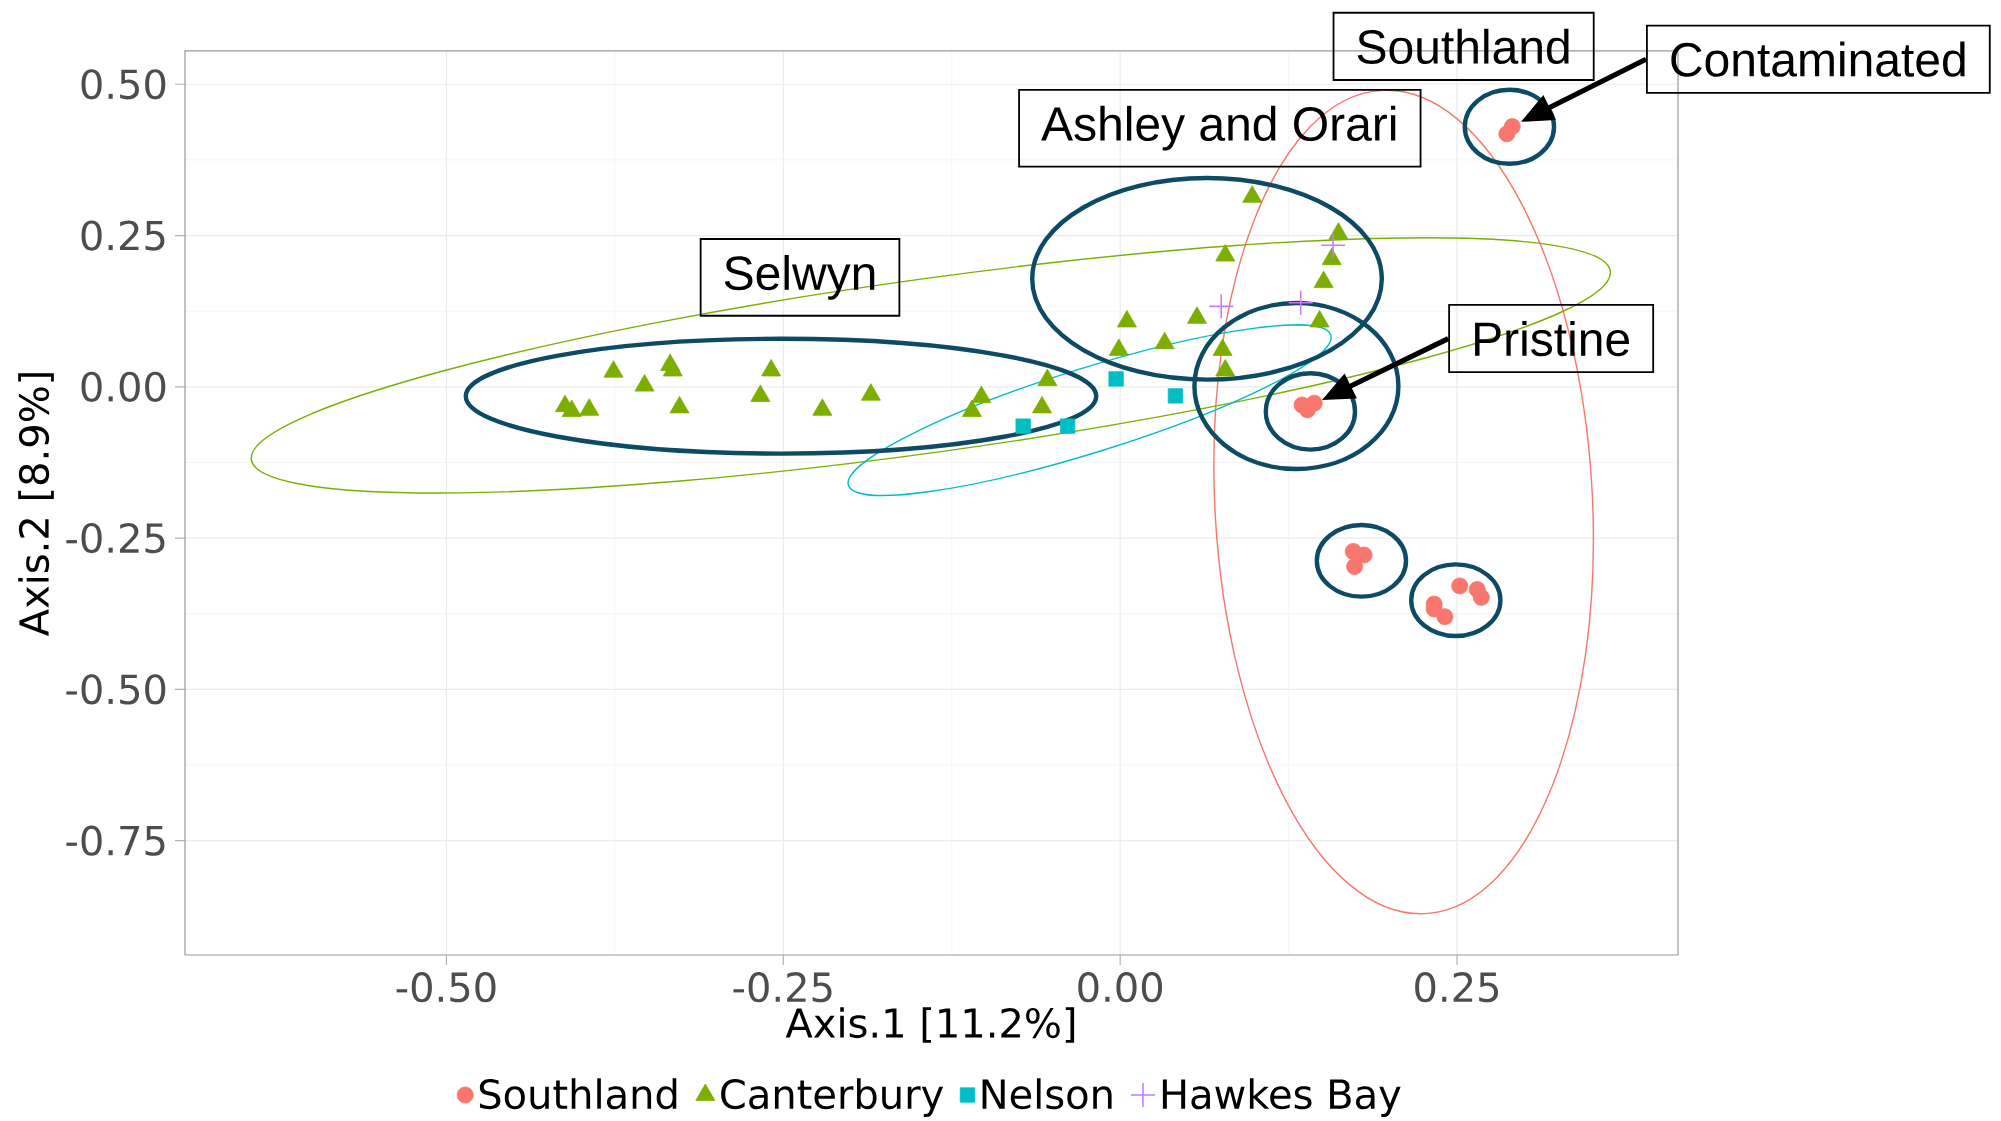  Describe the element at coordinates (1818, 59) in the screenshot. I see `annotation: Contaminated` at that location.